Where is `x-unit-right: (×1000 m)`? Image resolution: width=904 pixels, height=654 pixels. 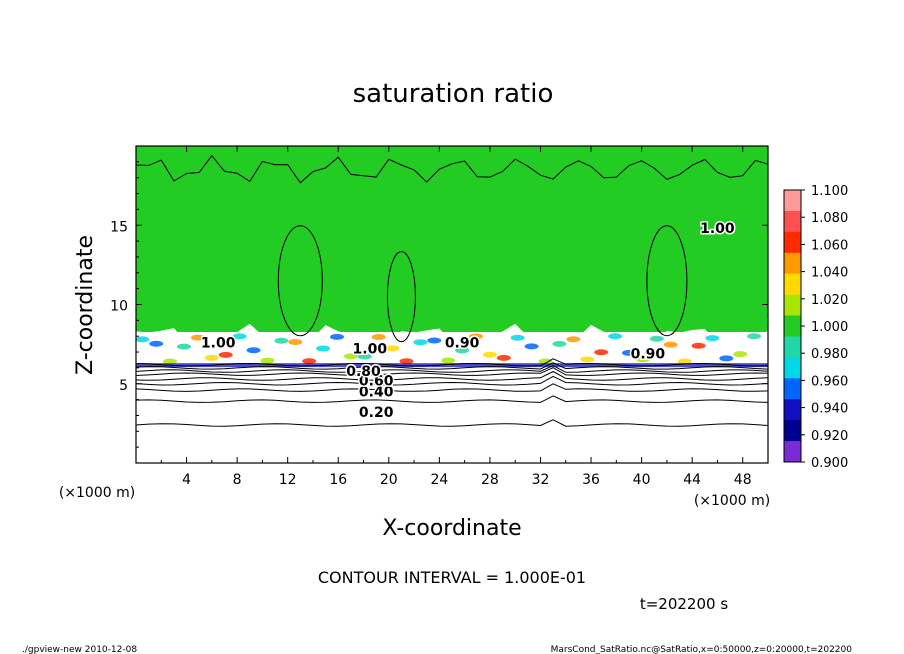
x-unit-right: (×1000 m) is located at coordinates (732, 501).